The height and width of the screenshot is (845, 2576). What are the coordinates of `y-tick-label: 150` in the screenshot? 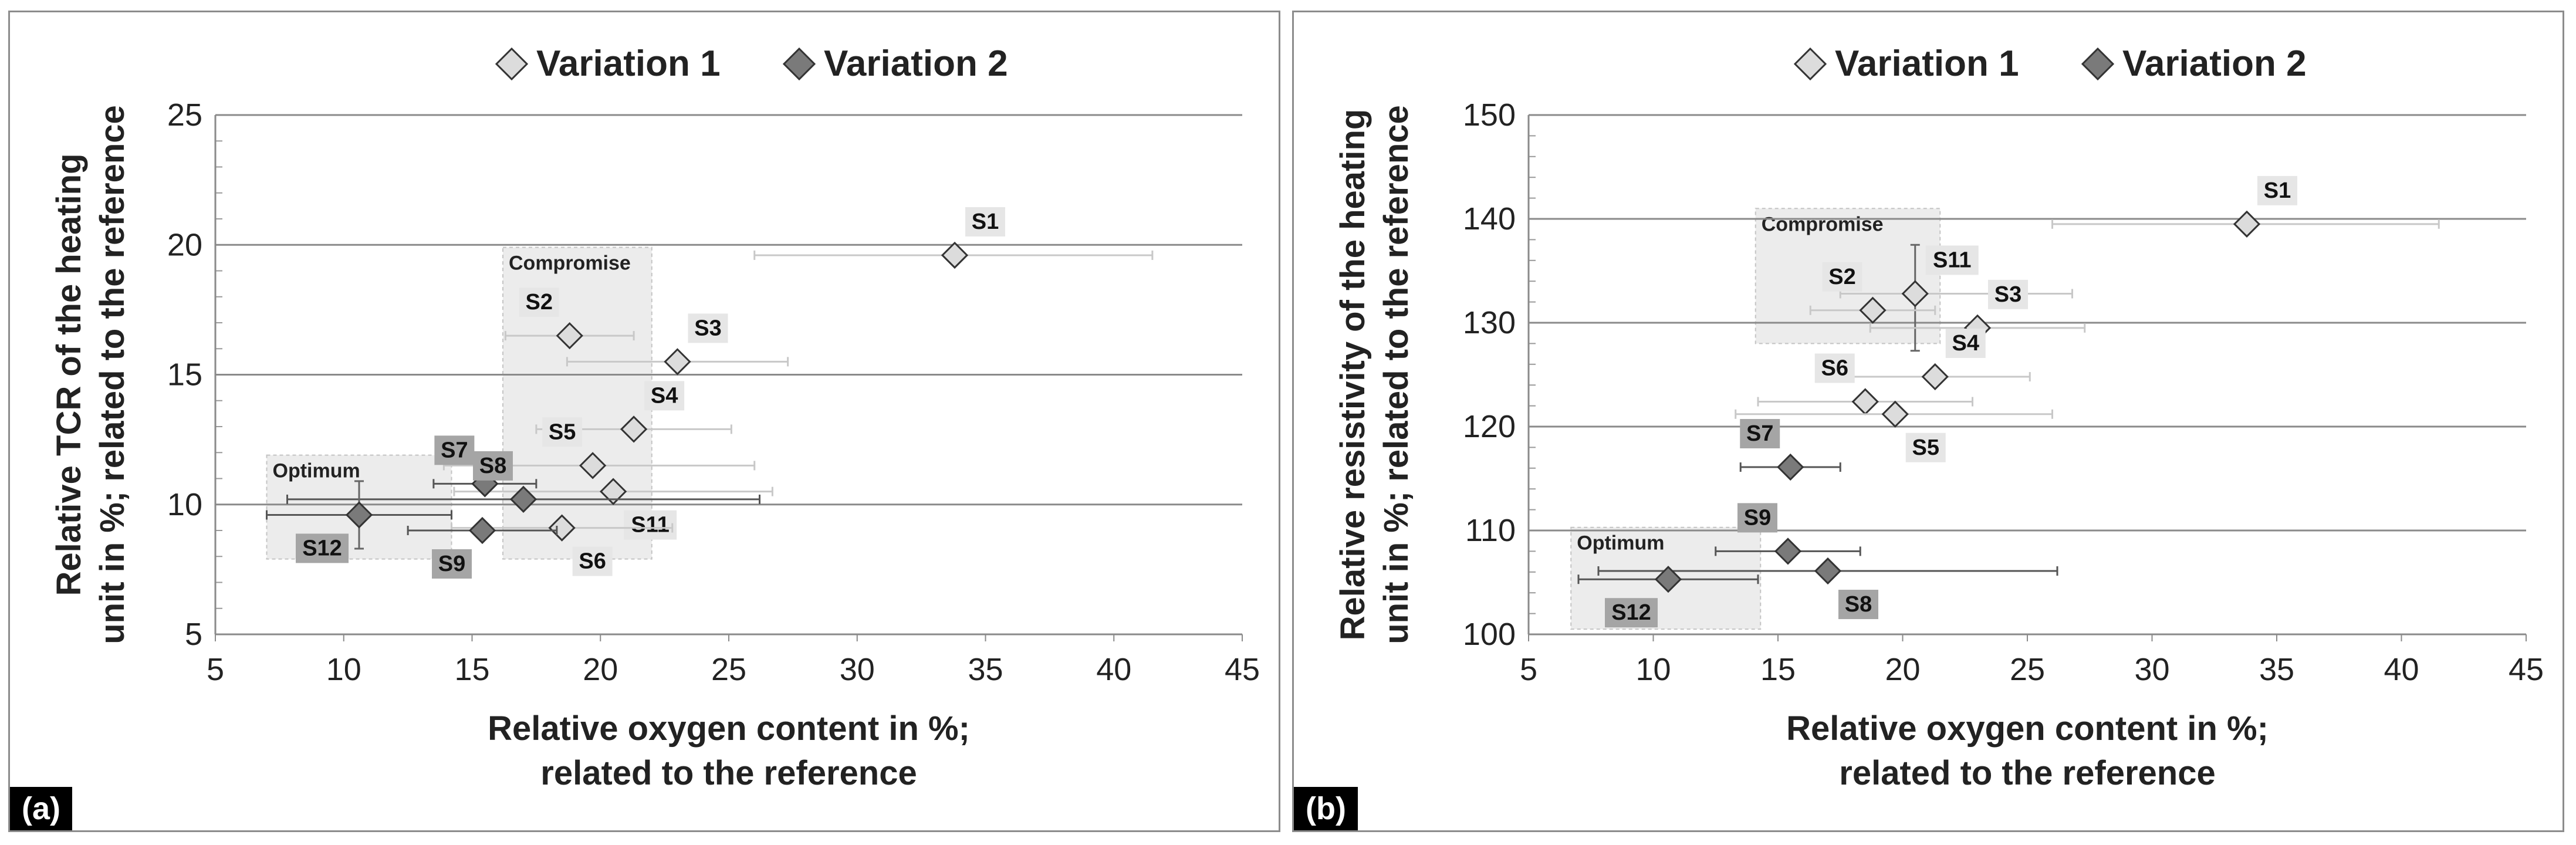 It's located at (1489, 115).